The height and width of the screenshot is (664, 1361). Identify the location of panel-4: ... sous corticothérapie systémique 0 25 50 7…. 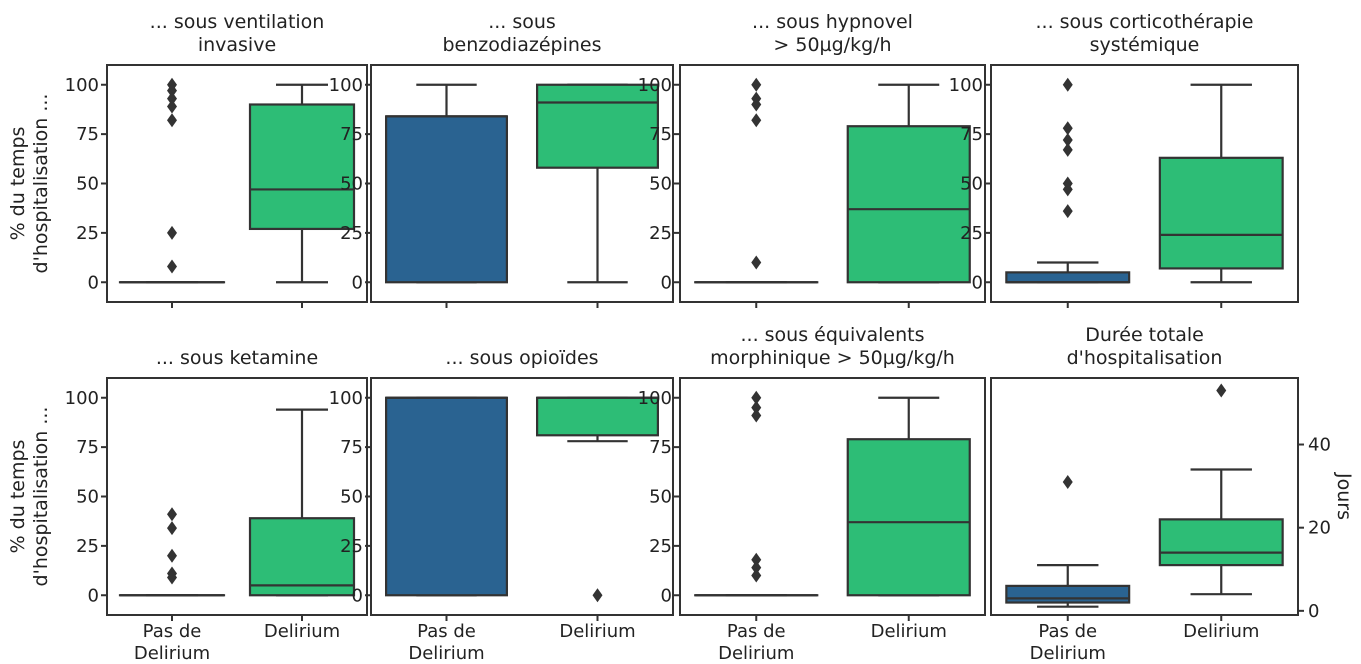
(1124, 159).